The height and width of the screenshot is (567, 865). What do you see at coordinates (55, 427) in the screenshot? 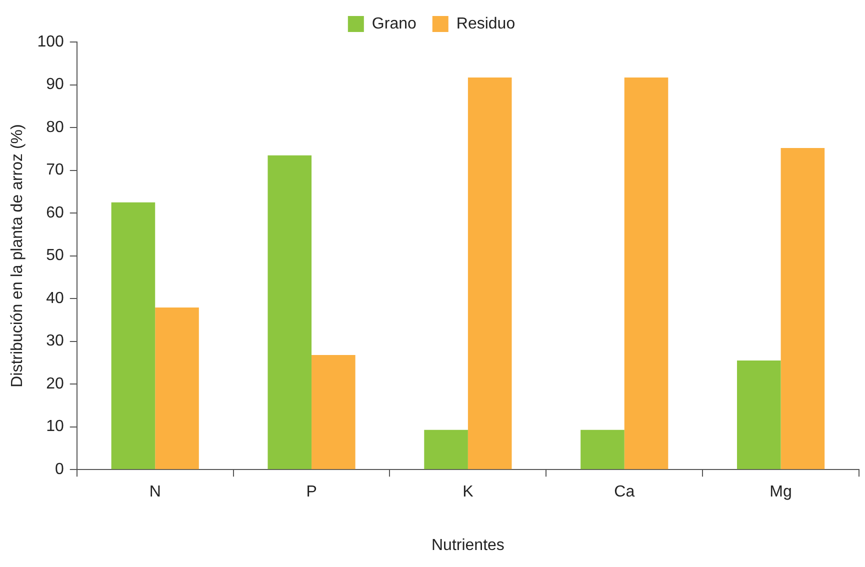
I see `y-tick-label: 10` at bounding box center [55, 427].